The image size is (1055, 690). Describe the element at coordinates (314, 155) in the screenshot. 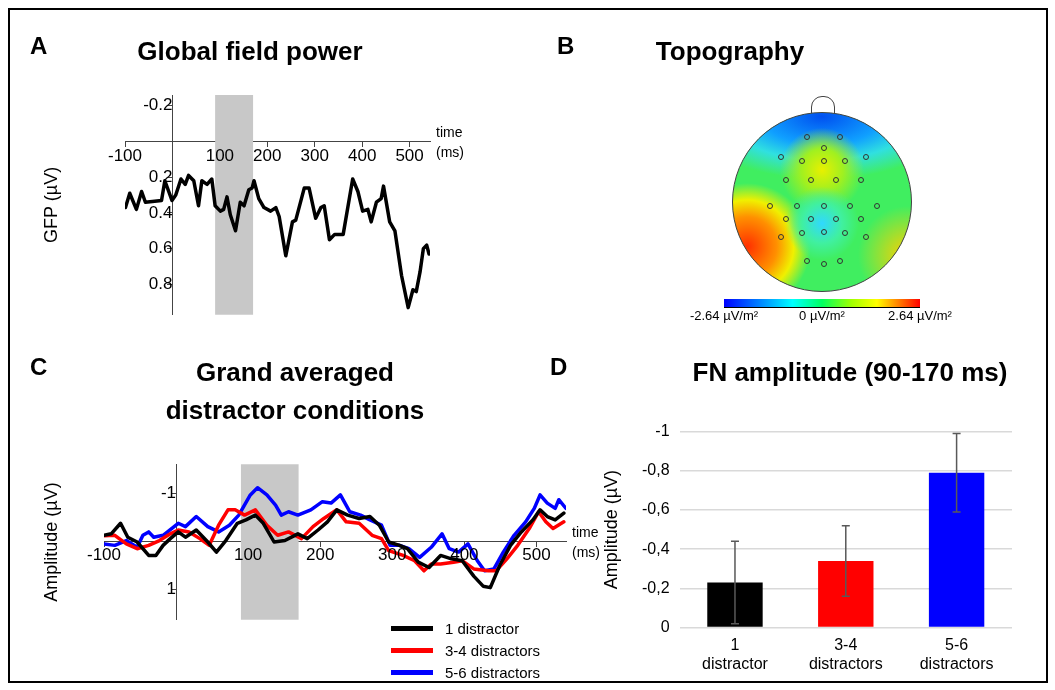

I see `x-tick-label: 300` at that location.